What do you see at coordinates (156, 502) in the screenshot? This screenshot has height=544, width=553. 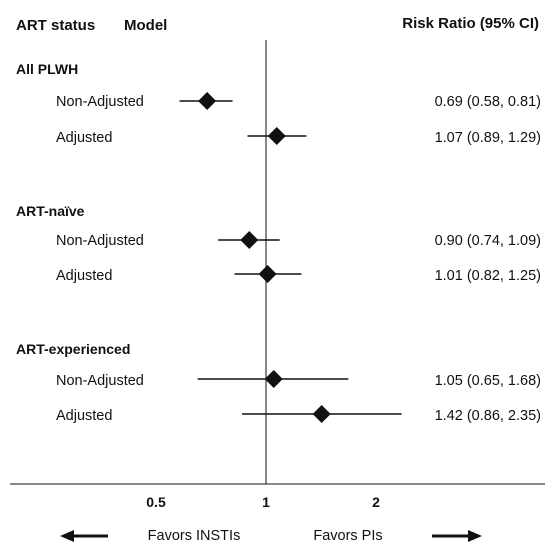 I see `x-tick-label: 0.5` at bounding box center [156, 502].